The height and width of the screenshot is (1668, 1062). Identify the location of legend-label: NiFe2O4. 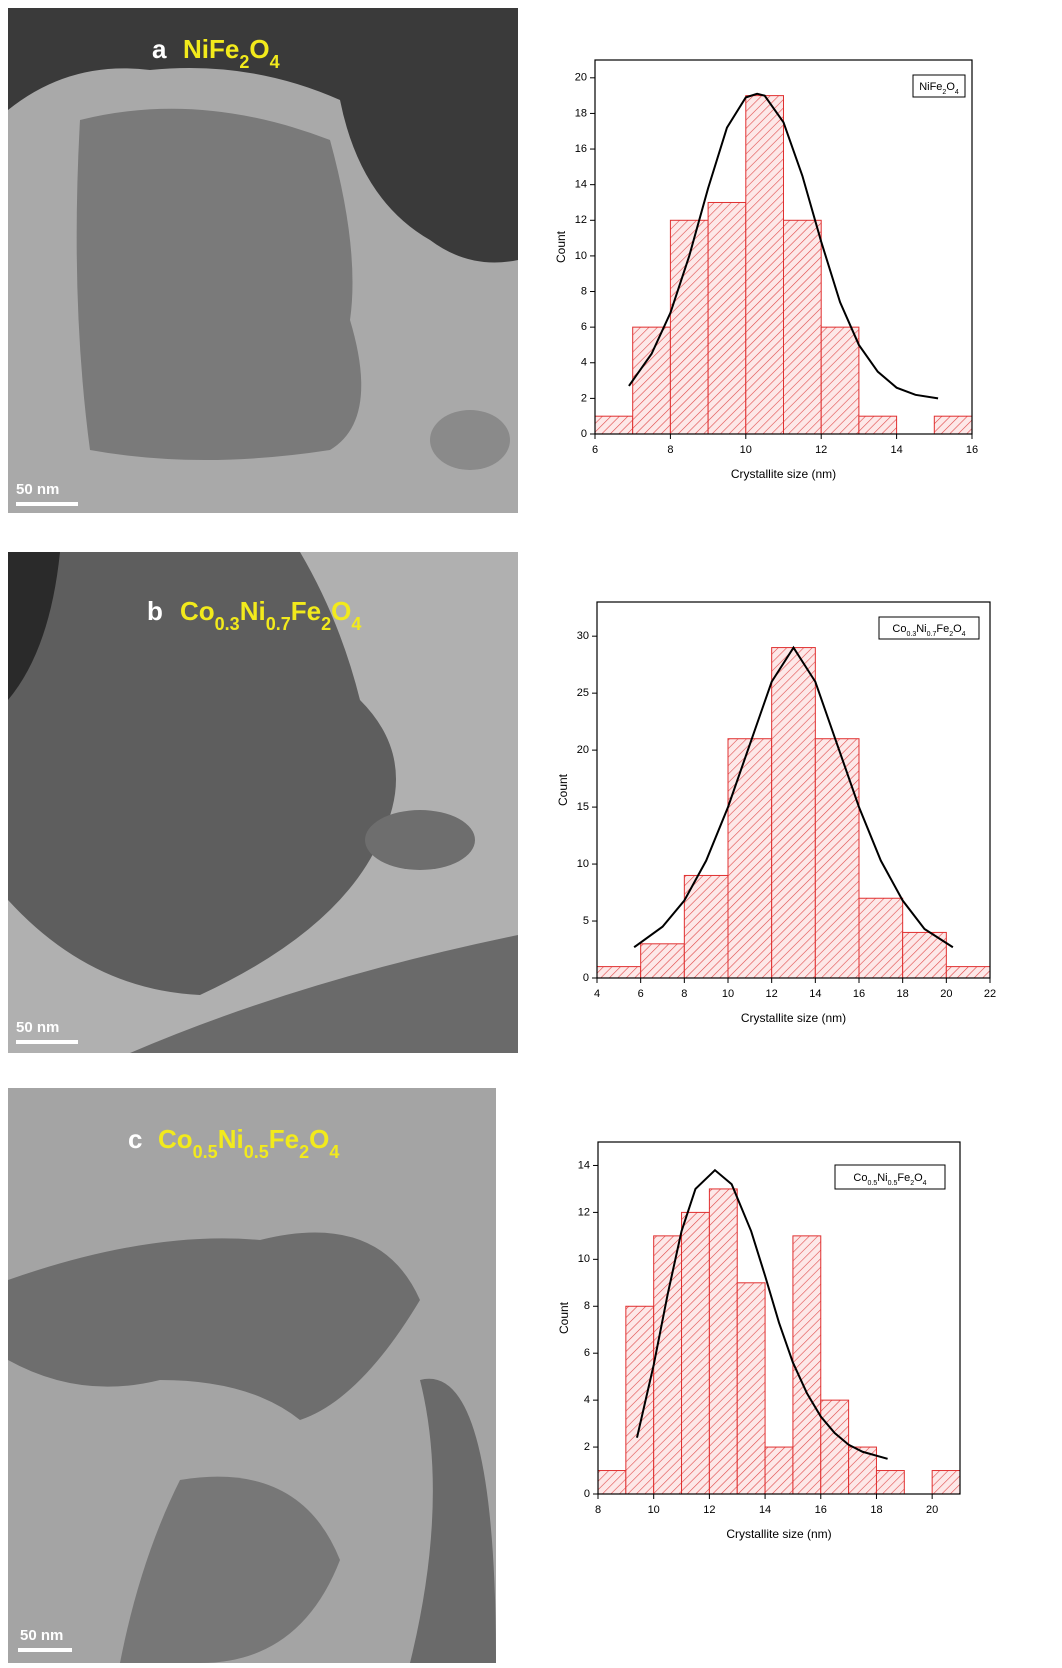
(939, 88).